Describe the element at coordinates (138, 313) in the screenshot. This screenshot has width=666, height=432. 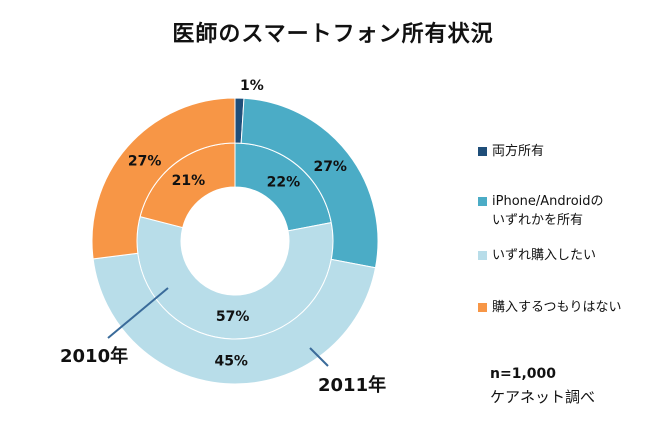
I see `leader-line-2010` at that location.